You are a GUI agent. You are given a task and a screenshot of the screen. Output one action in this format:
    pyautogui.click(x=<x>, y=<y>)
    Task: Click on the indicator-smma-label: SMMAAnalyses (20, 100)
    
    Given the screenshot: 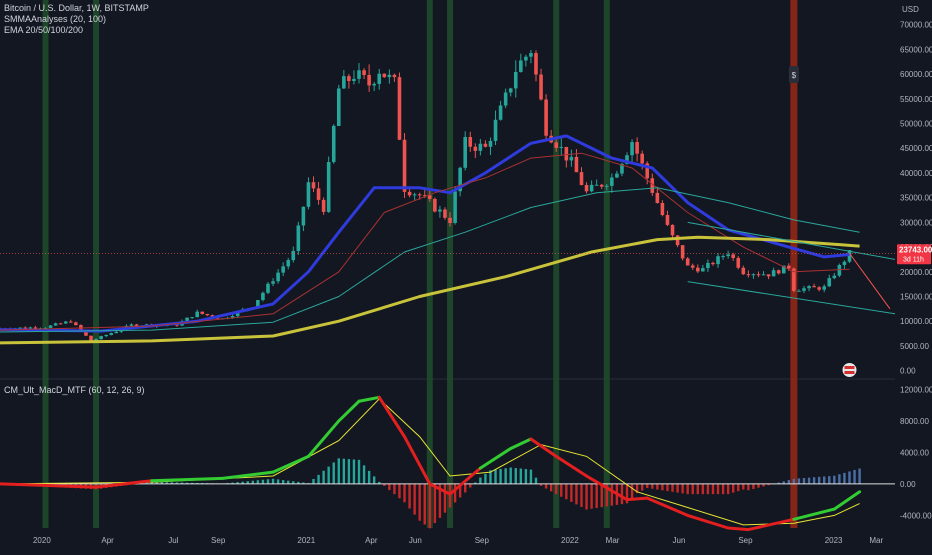 What is the action you would take?
    pyautogui.click(x=55, y=19)
    